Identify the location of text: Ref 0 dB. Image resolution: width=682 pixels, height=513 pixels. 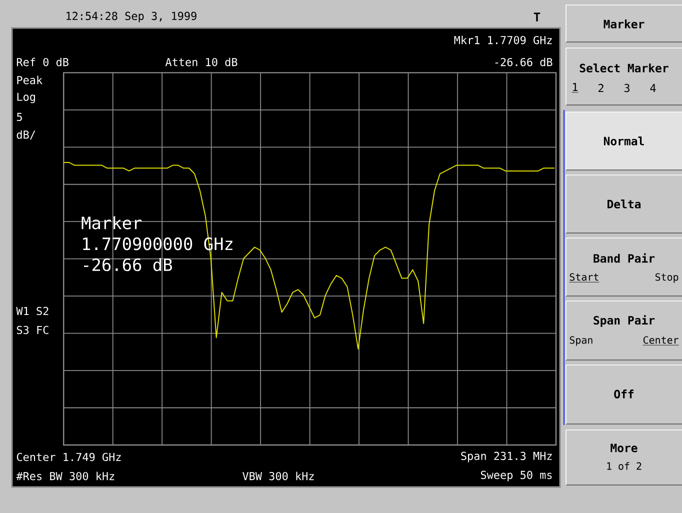
(42, 62).